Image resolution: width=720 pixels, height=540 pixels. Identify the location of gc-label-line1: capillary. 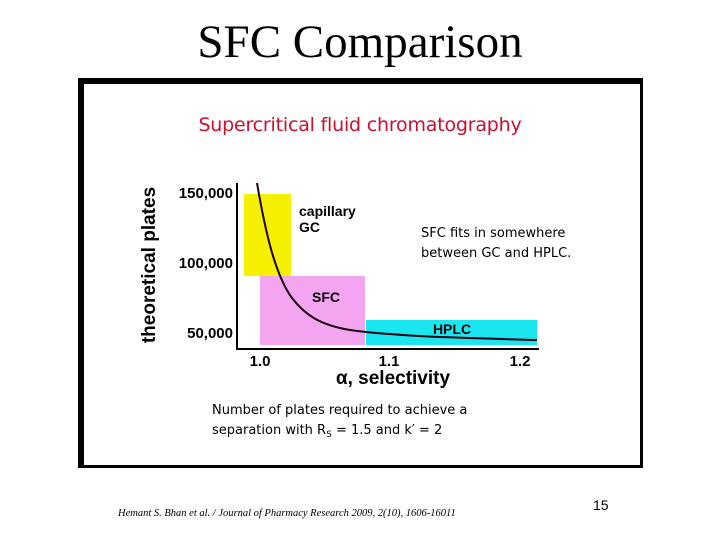
(327, 211).